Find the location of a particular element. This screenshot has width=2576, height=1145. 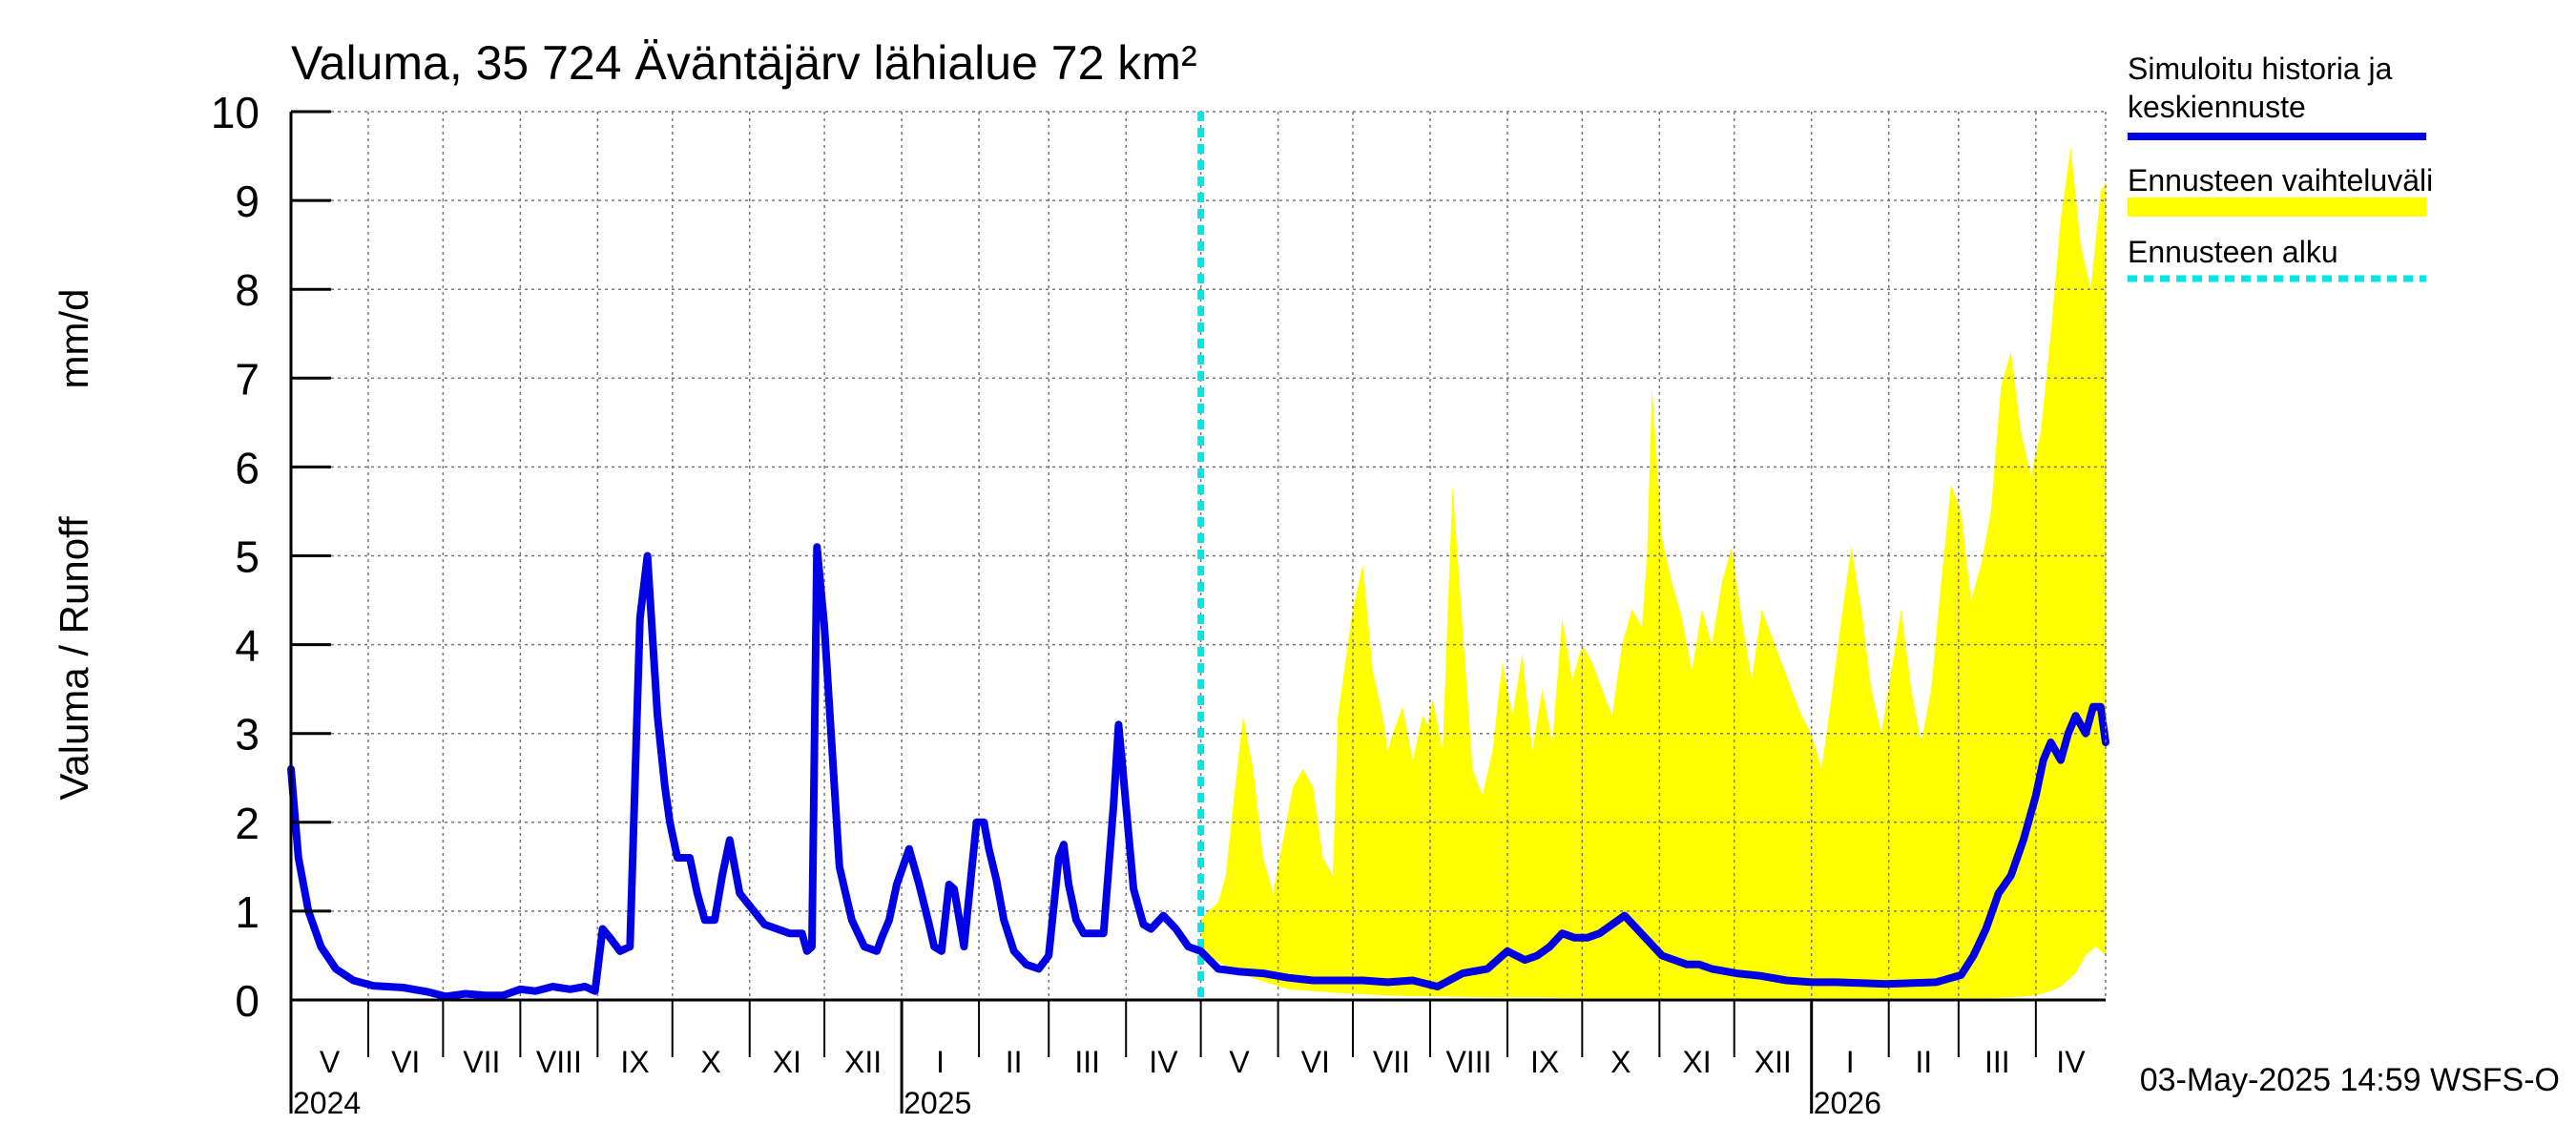

y-tick-label: 1 is located at coordinates (247, 912).